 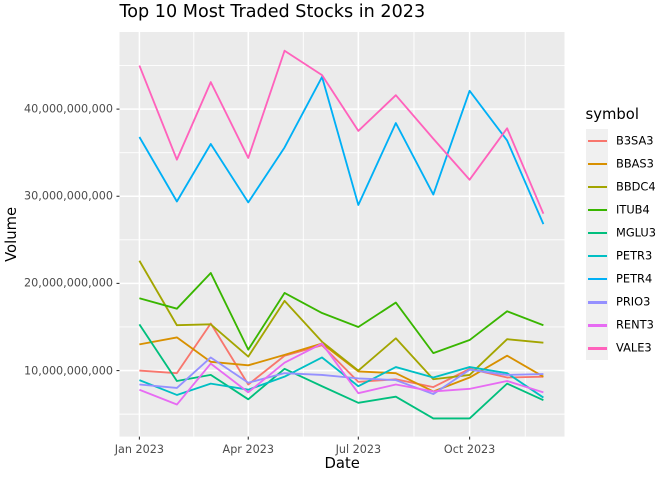 I want to click on legend-label-MGLU3: MGLU3, so click(x=636, y=232).